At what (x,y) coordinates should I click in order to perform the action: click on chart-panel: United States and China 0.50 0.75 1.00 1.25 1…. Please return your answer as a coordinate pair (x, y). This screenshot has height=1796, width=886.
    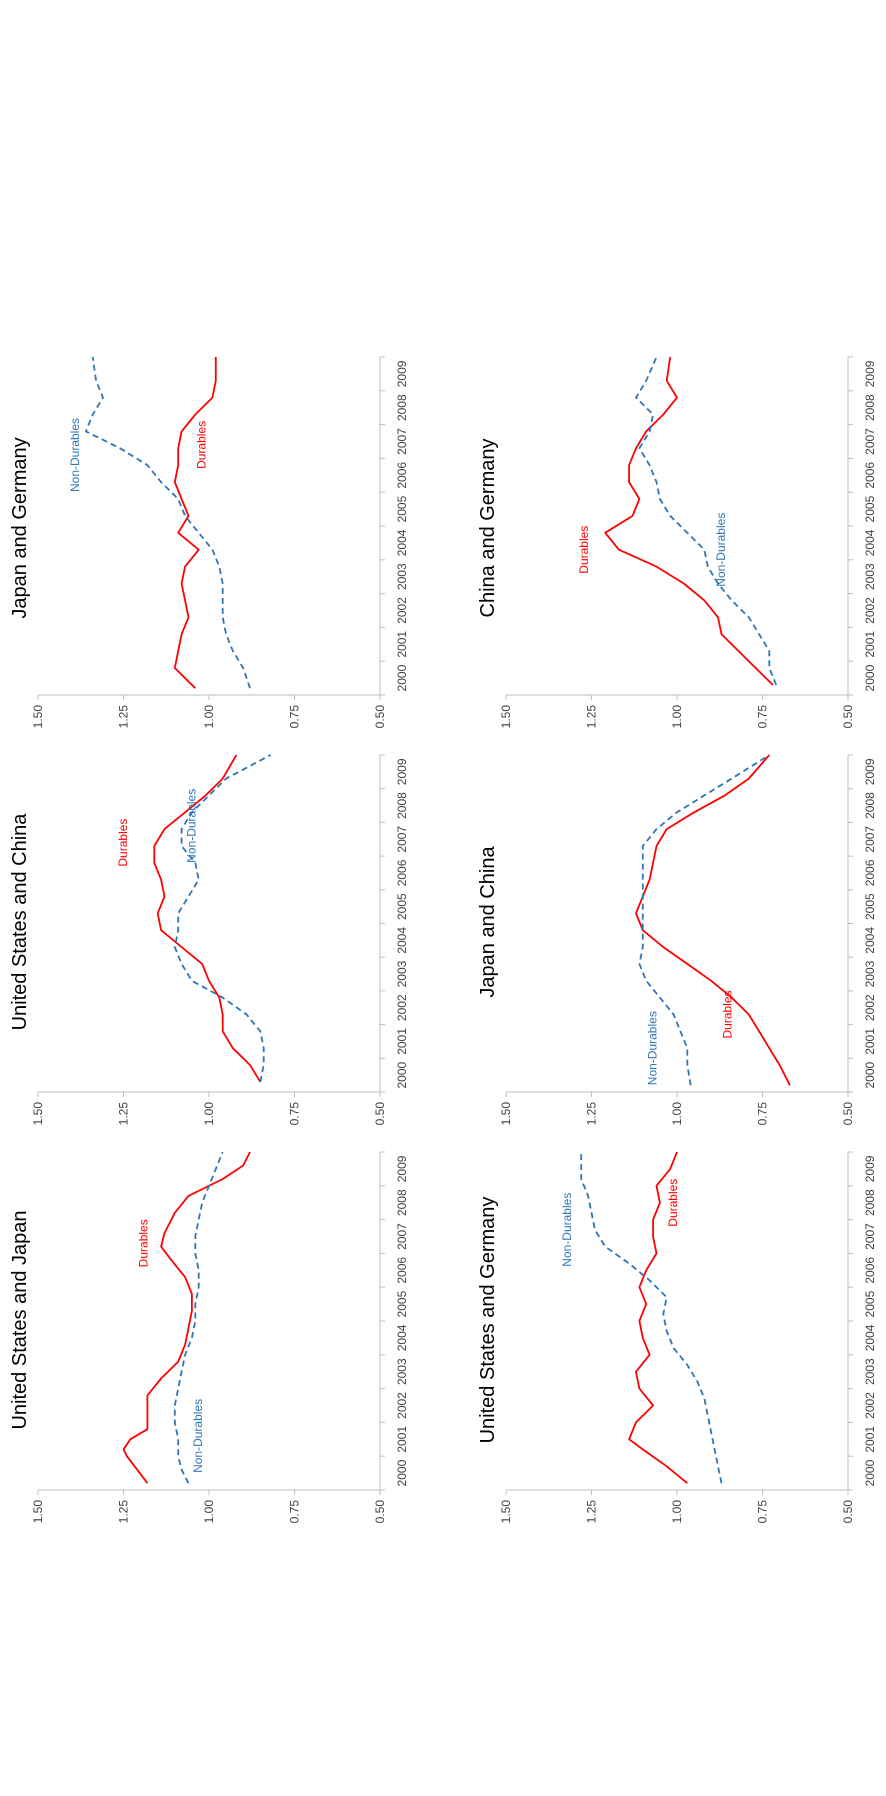
    Looking at the image, I should click on (209, 940).